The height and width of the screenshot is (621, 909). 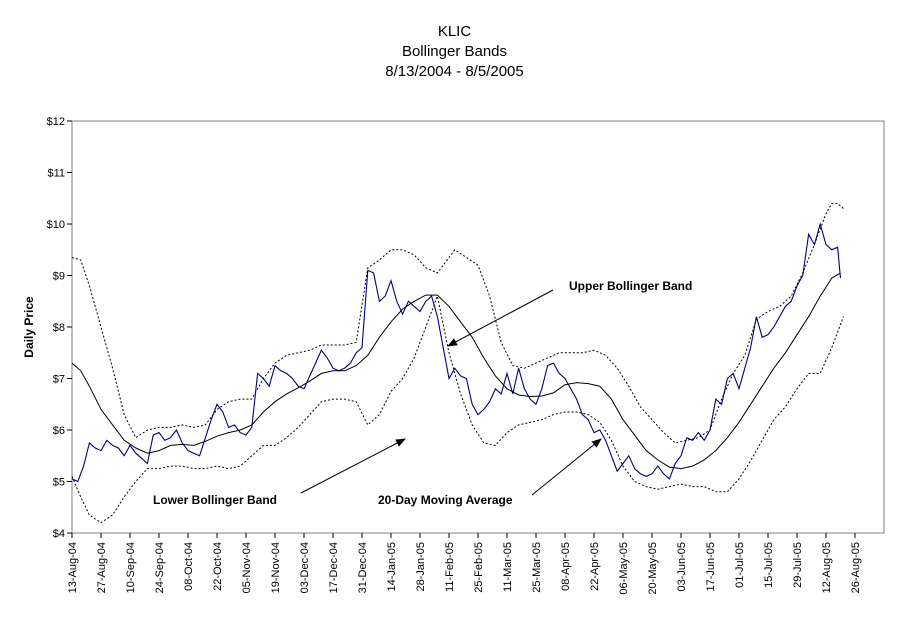 What do you see at coordinates (537, 567) in the screenshot?
I see `x-tick-label: 25-Mar-05` at bounding box center [537, 567].